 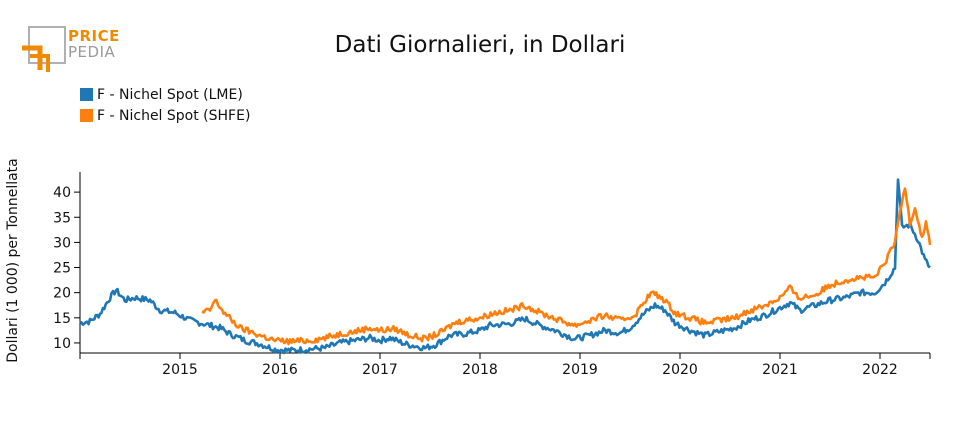 I want to click on legend-label-shfe: F - Nichel Spot (SHFE), so click(x=174, y=115).